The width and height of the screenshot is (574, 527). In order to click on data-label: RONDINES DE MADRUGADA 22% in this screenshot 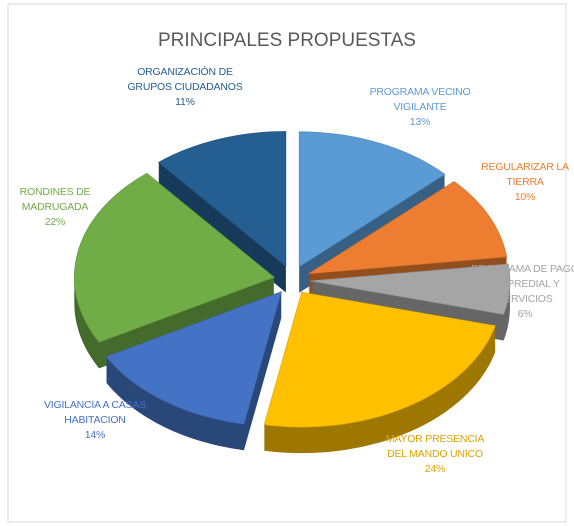, I will do `click(57, 207)`.